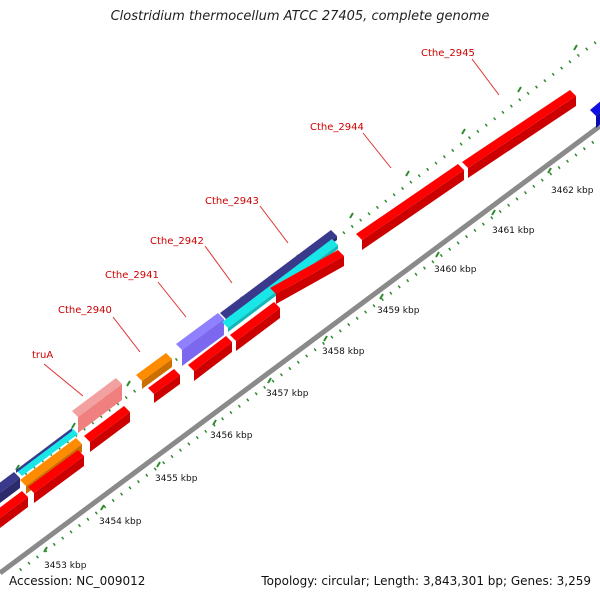 The image size is (600, 600). I want to click on gene-feature-pink, so click(97, 405).